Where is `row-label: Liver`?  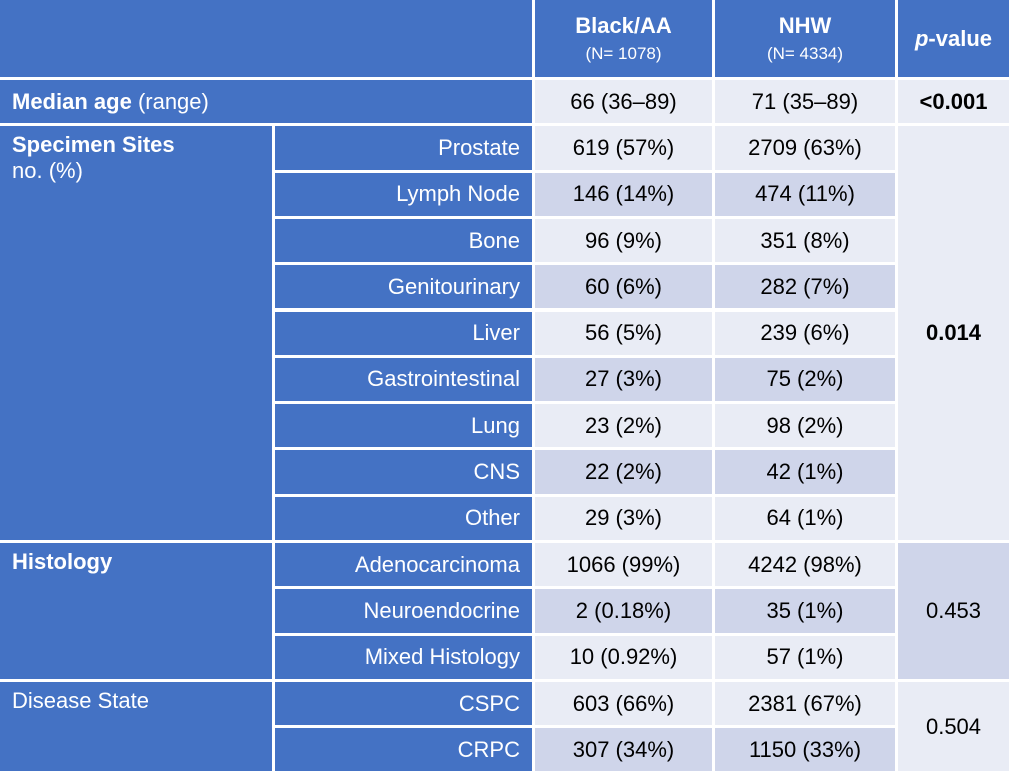 row-label: Liver is located at coordinates (403, 333).